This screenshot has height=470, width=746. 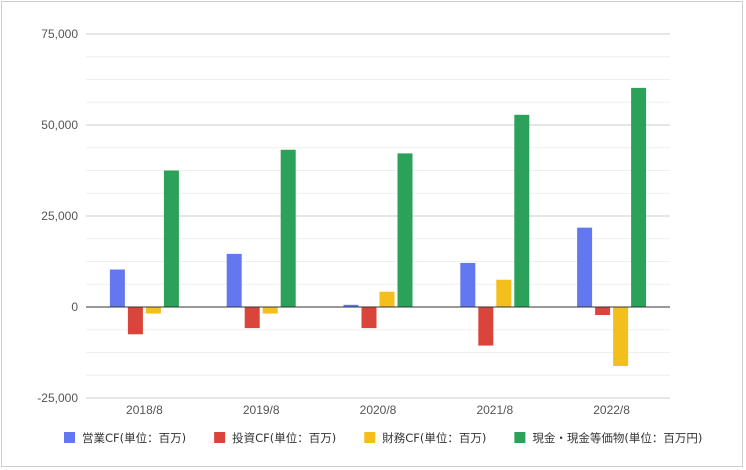 I want to click on legend-label: 営業CF(単位：百万), so click(x=134, y=438).